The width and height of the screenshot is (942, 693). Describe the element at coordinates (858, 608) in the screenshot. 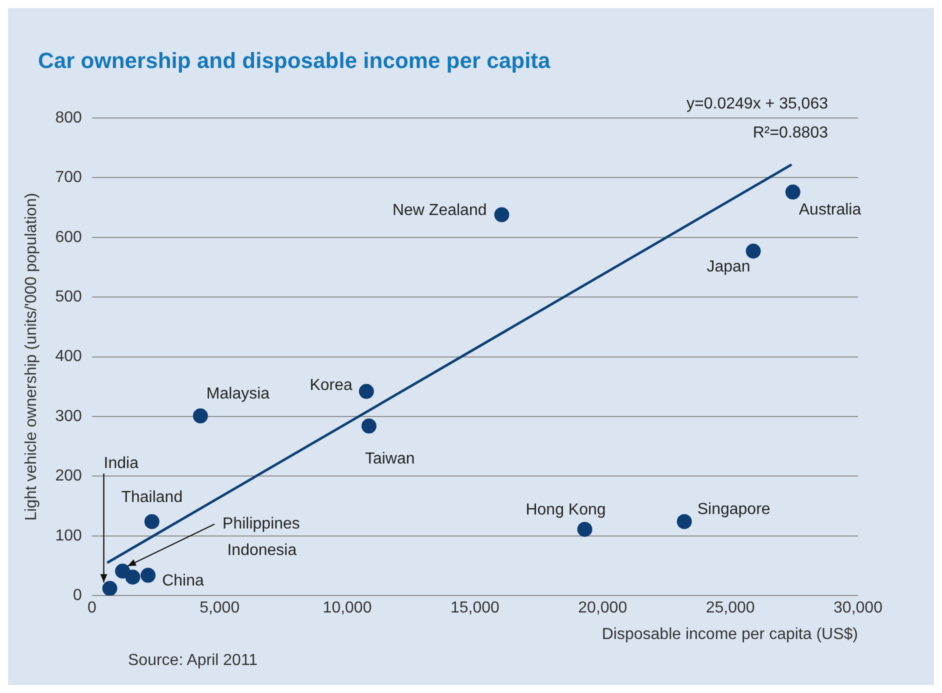

I see `x-tick-label: 30,000` at that location.